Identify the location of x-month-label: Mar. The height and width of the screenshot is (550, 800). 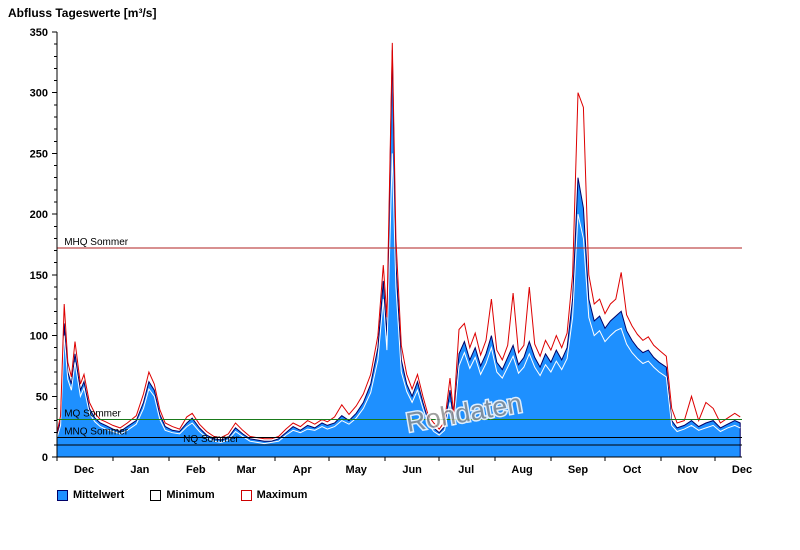
(246, 470).